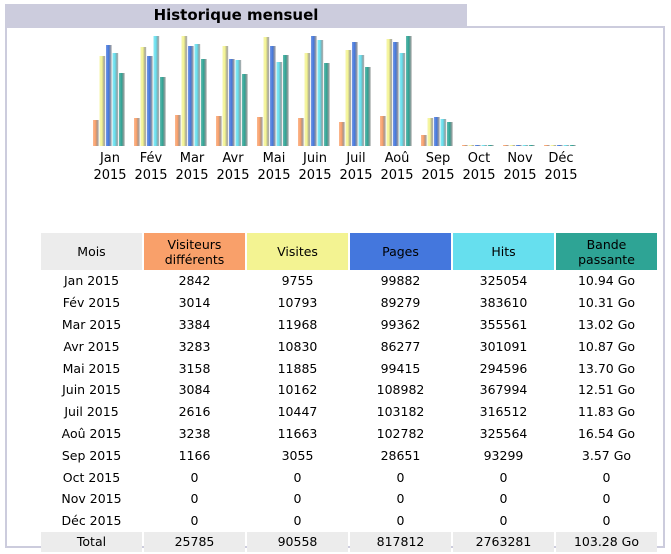 Image resolution: width=671 pixels, height=554 pixels. I want to click on month-label-month: Jan, so click(110, 158).